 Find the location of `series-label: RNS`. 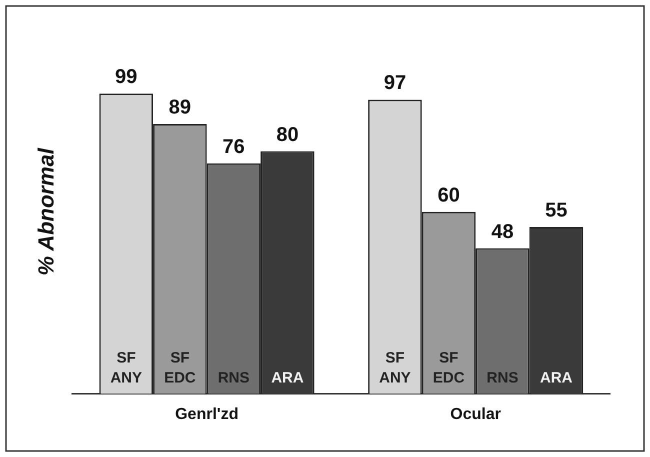

series-label: RNS is located at coordinates (234, 377).